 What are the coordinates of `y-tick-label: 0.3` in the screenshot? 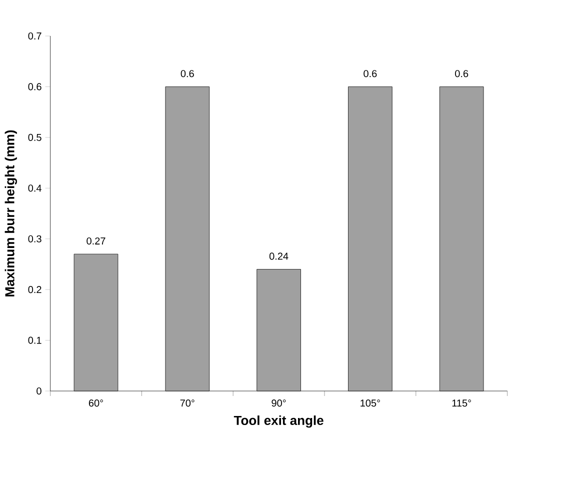 It's located at (35, 238).